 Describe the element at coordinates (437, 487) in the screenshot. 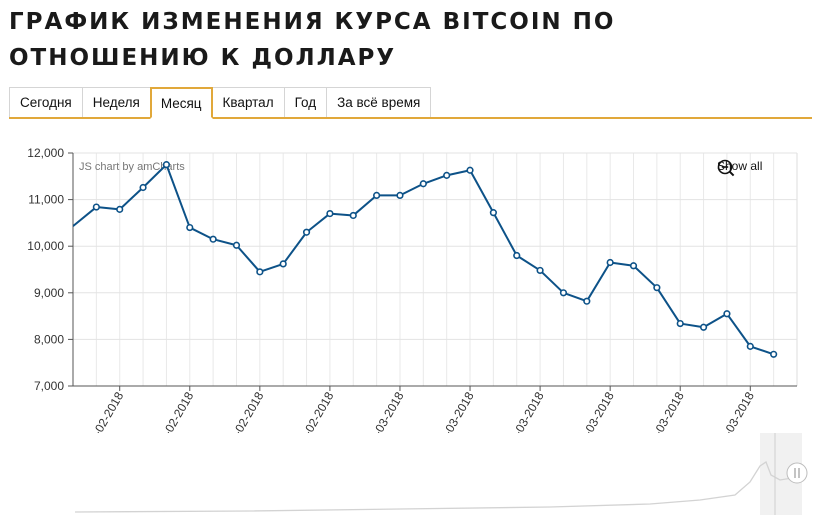

I see `scrollbar-preview-line` at that location.